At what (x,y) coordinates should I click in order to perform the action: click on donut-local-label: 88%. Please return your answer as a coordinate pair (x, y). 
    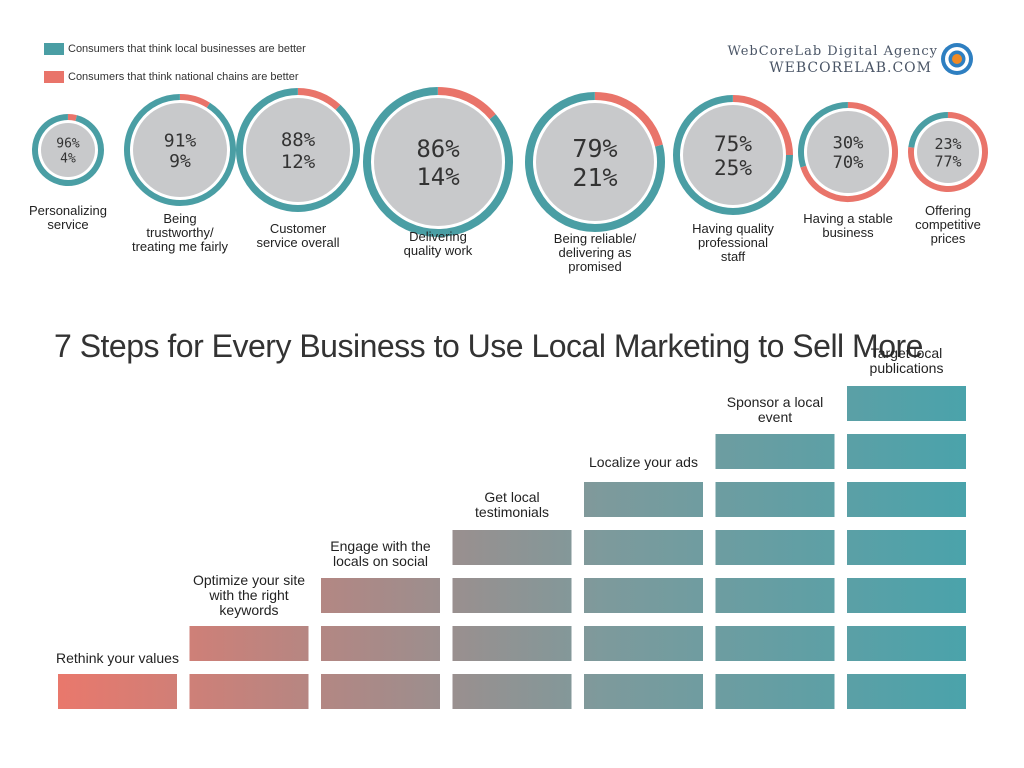
    Looking at the image, I should click on (298, 140).